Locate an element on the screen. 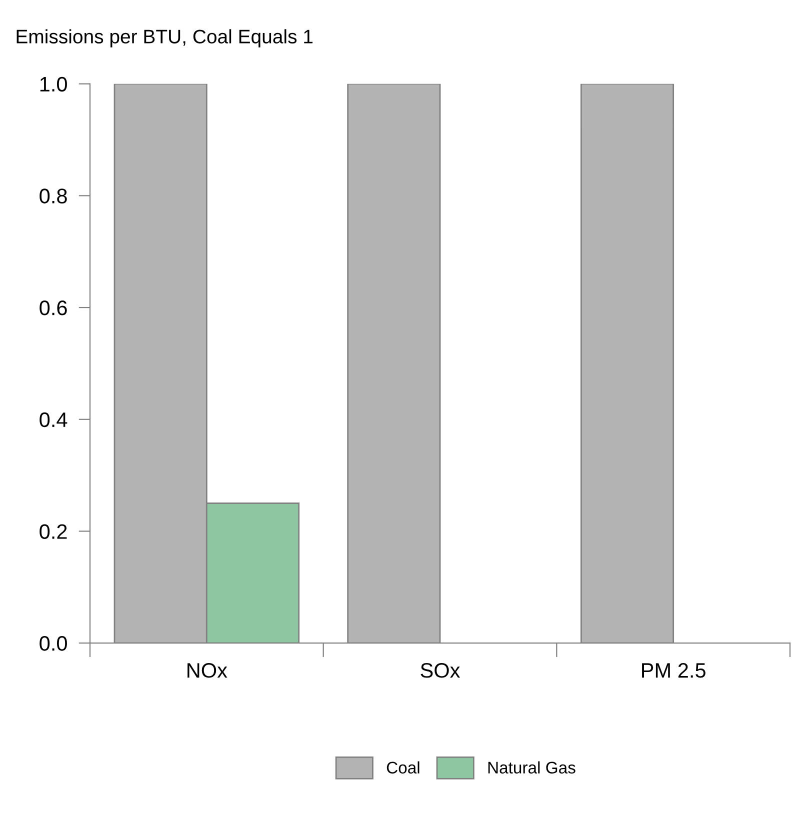  y-tick-label: 0.6 is located at coordinates (53, 308).